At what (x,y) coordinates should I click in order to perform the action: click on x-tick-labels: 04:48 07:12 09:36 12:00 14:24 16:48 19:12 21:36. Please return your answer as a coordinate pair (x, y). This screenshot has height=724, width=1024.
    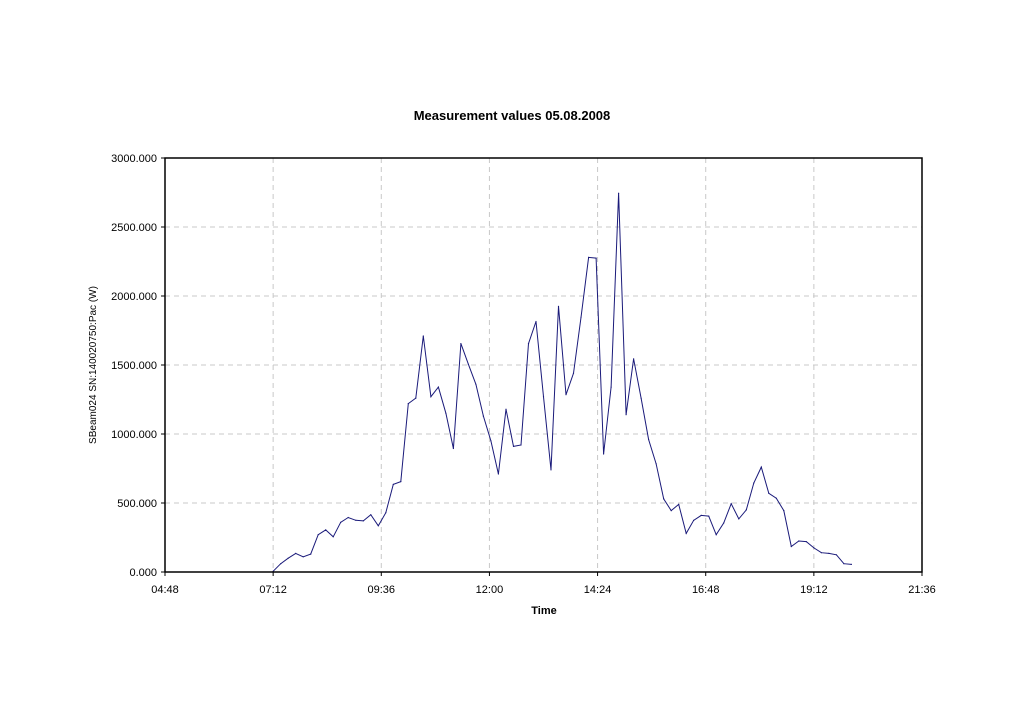
    Looking at the image, I should click on (543, 590).